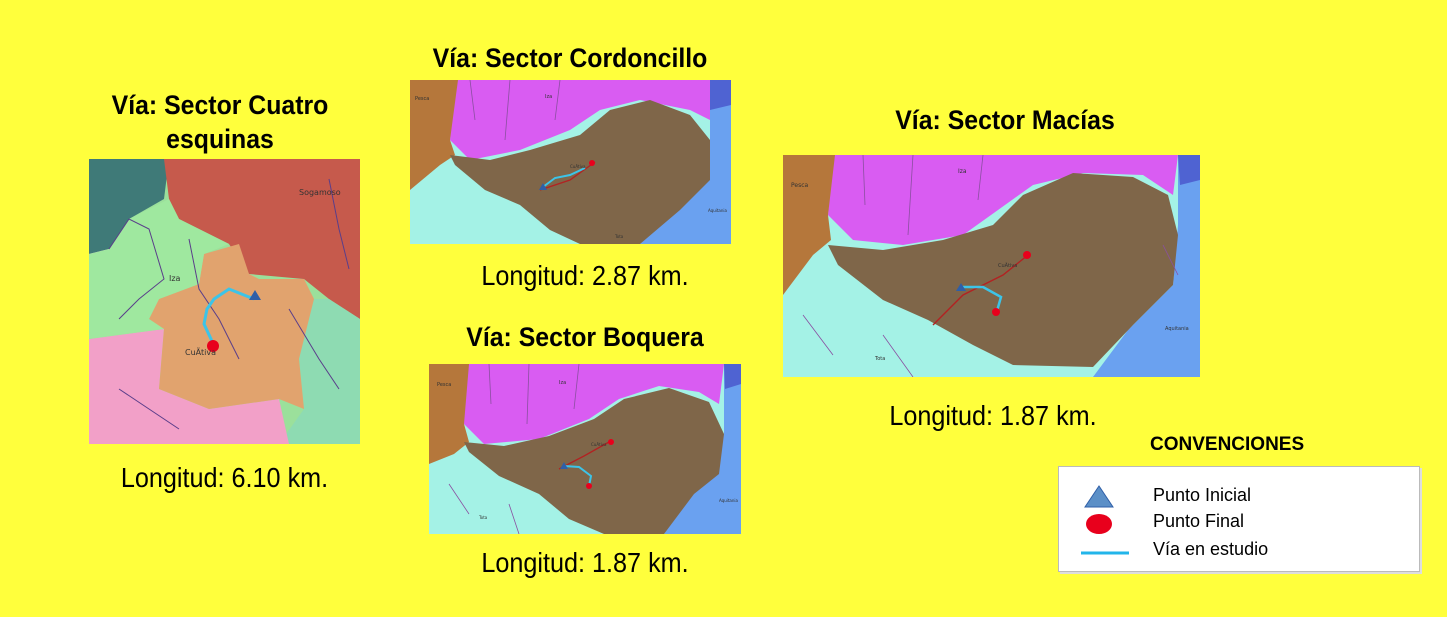  I want to click on map-macias-town1-label: Pesca, so click(800, 185).